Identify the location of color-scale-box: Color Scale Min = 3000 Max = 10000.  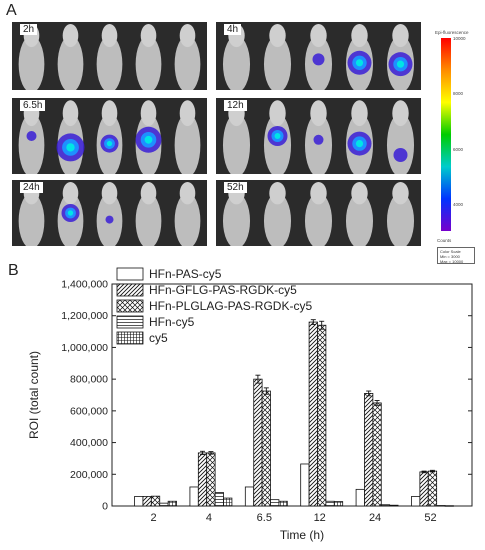
(456, 255).